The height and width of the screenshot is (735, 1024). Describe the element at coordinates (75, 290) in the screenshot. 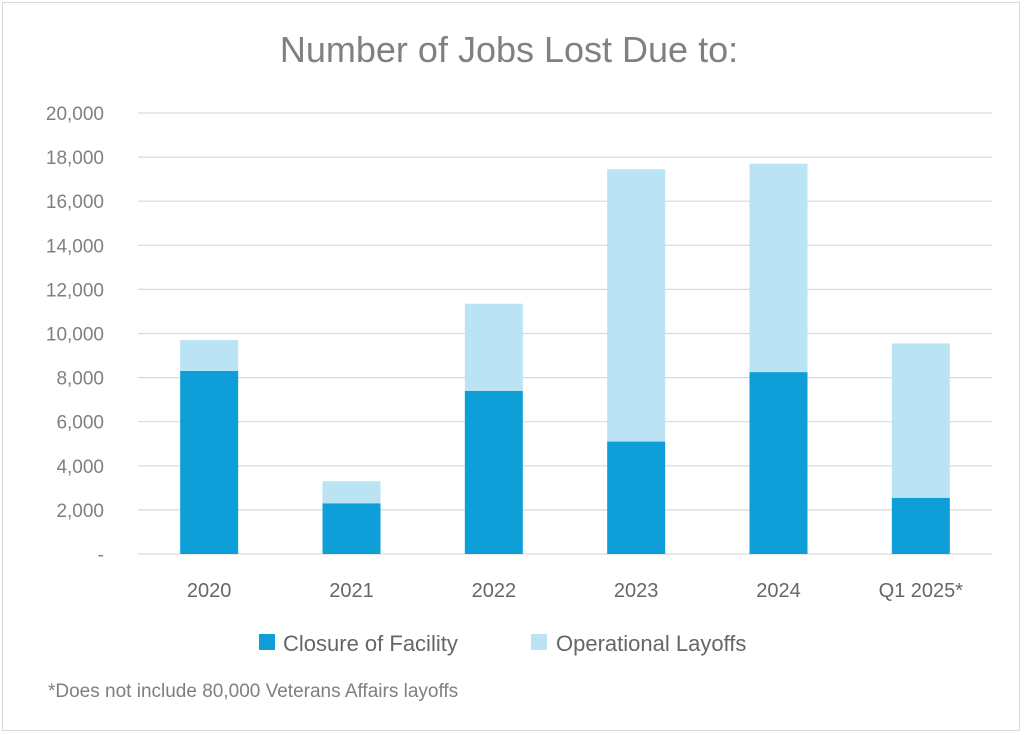

I see `y-tick-label: 12,000` at that location.